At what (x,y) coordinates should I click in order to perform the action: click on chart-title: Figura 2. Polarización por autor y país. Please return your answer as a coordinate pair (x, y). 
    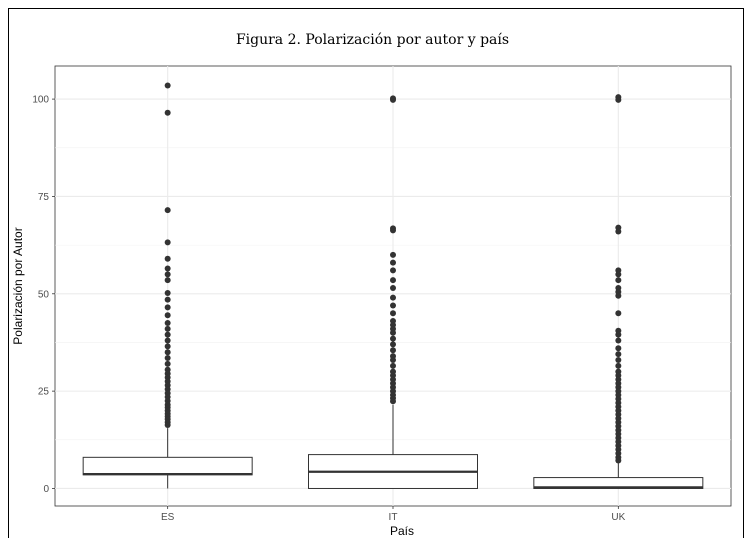
    Looking at the image, I should click on (372, 40).